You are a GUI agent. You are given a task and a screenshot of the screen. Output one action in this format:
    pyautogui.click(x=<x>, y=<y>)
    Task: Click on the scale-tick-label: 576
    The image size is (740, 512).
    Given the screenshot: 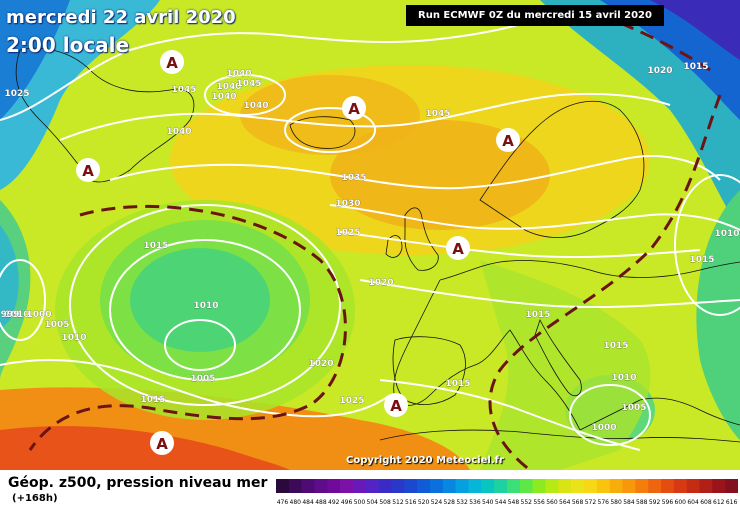 What is the action you would take?
    pyautogui.click(x=604, y=502)
    